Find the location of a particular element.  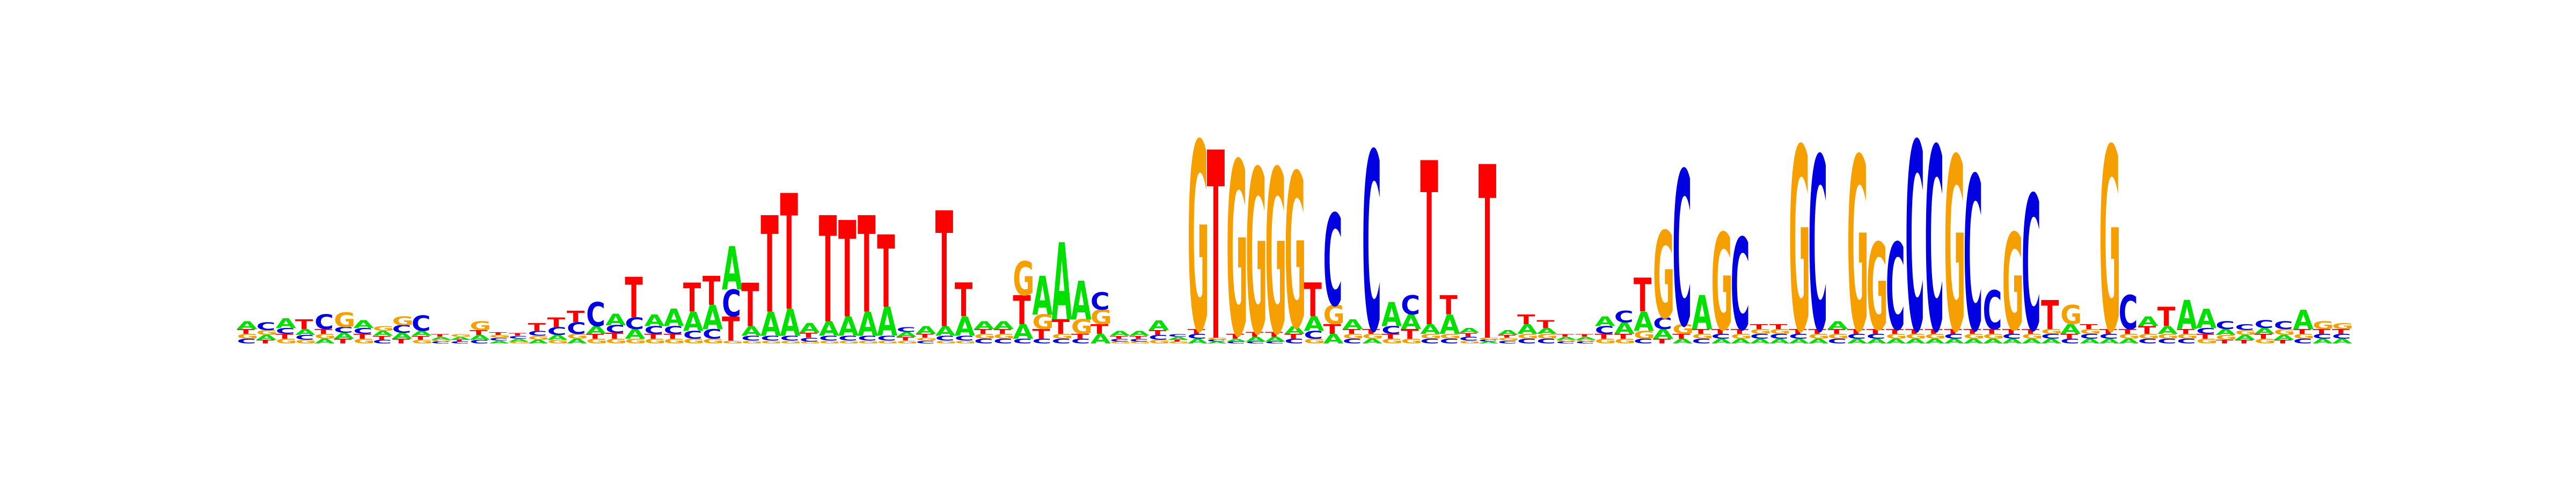

logo-letter-C-pos-56: C is located at coordinates (1313, 334).